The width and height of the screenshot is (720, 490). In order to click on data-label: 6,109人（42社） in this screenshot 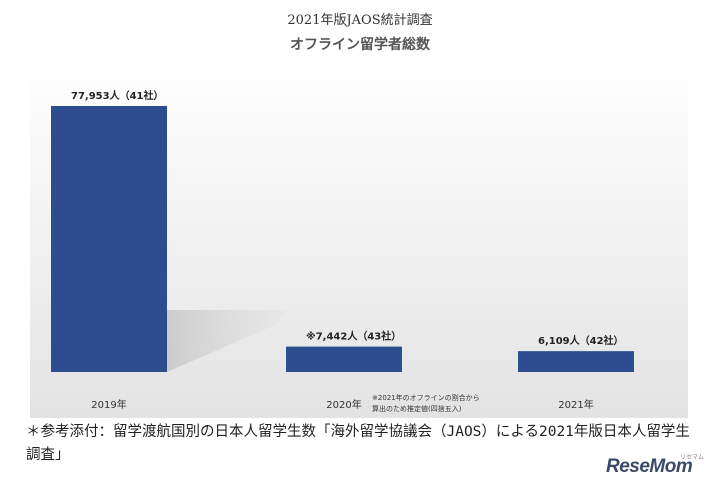, I will do `click(581, 340)`.